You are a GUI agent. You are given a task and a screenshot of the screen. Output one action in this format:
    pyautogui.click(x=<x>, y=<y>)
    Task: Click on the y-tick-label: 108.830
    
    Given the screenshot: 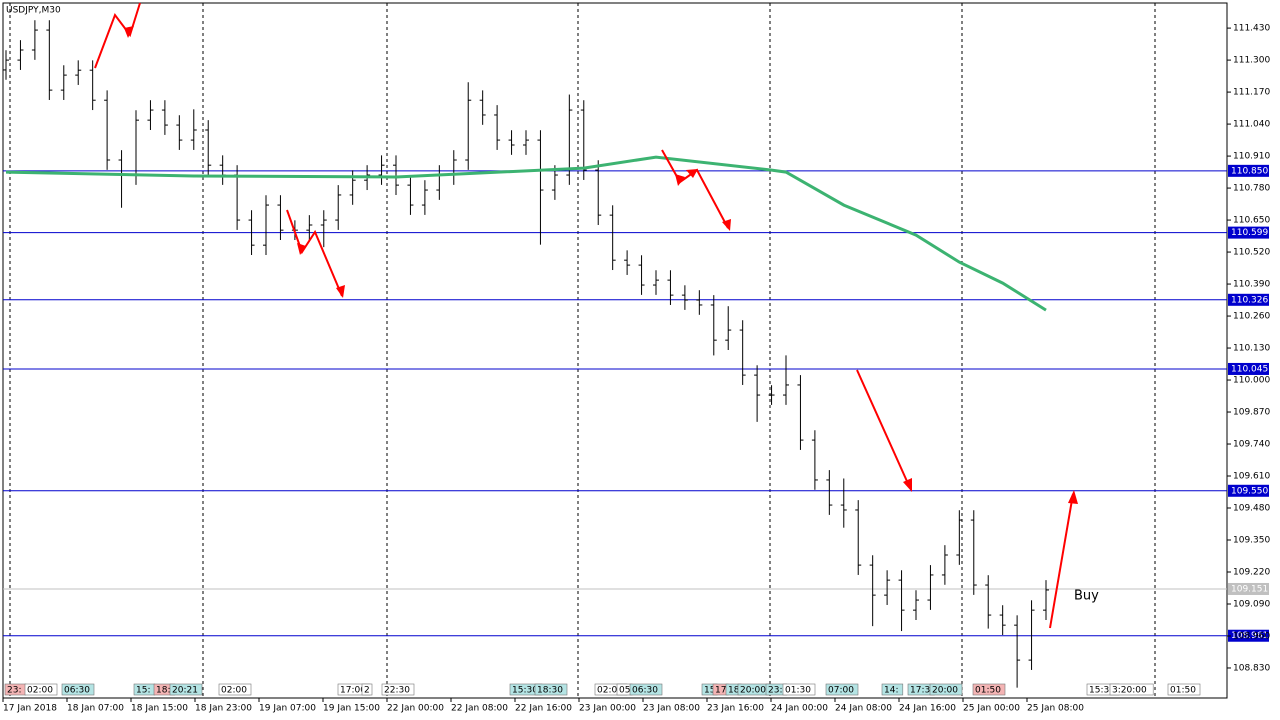 What is the action you would take?
    pyautogui.click(x=1251, y=668)
    